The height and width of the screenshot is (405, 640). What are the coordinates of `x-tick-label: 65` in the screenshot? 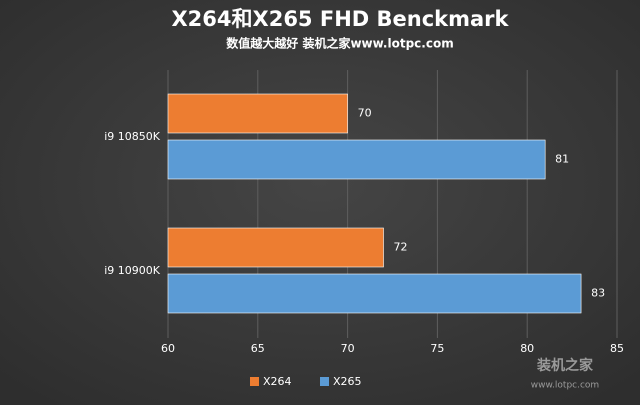 It's located at (258, 348).